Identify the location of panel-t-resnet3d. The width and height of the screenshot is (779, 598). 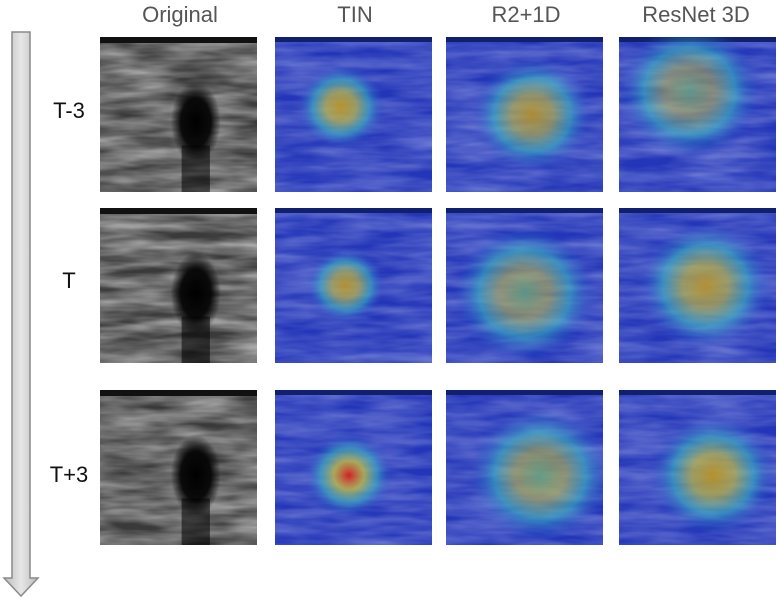
(697, 285).